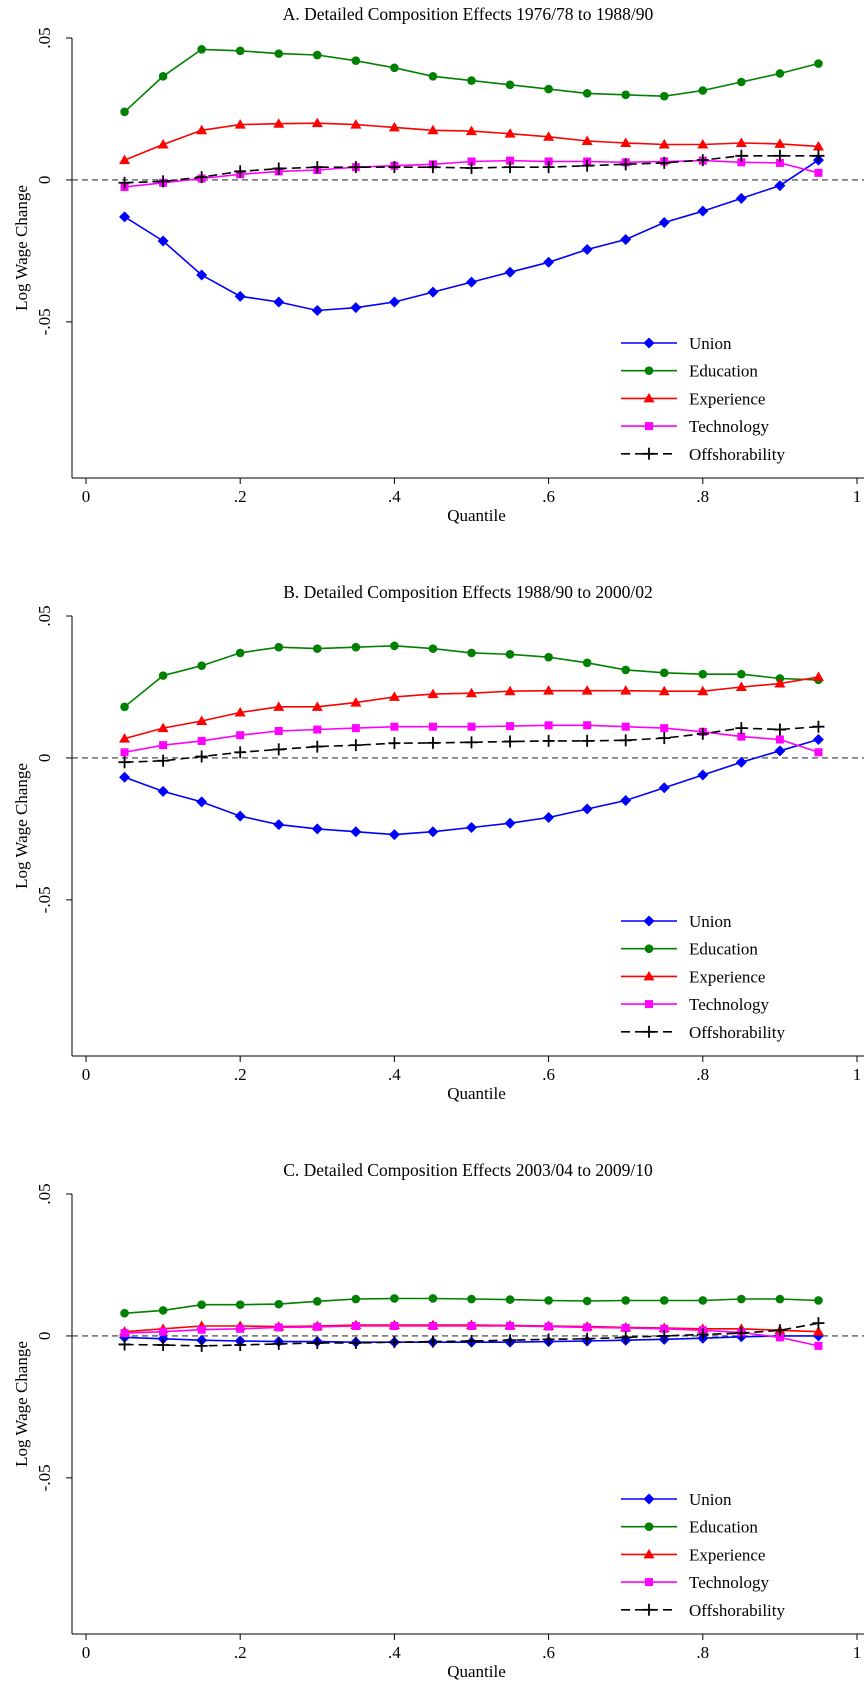 This screenshot has width=864, height=1697. What do you see at coordinates (476, 1093) in the screenshot?
I see `x-axis-label: Quantile` at bounding box center [476, 1093].